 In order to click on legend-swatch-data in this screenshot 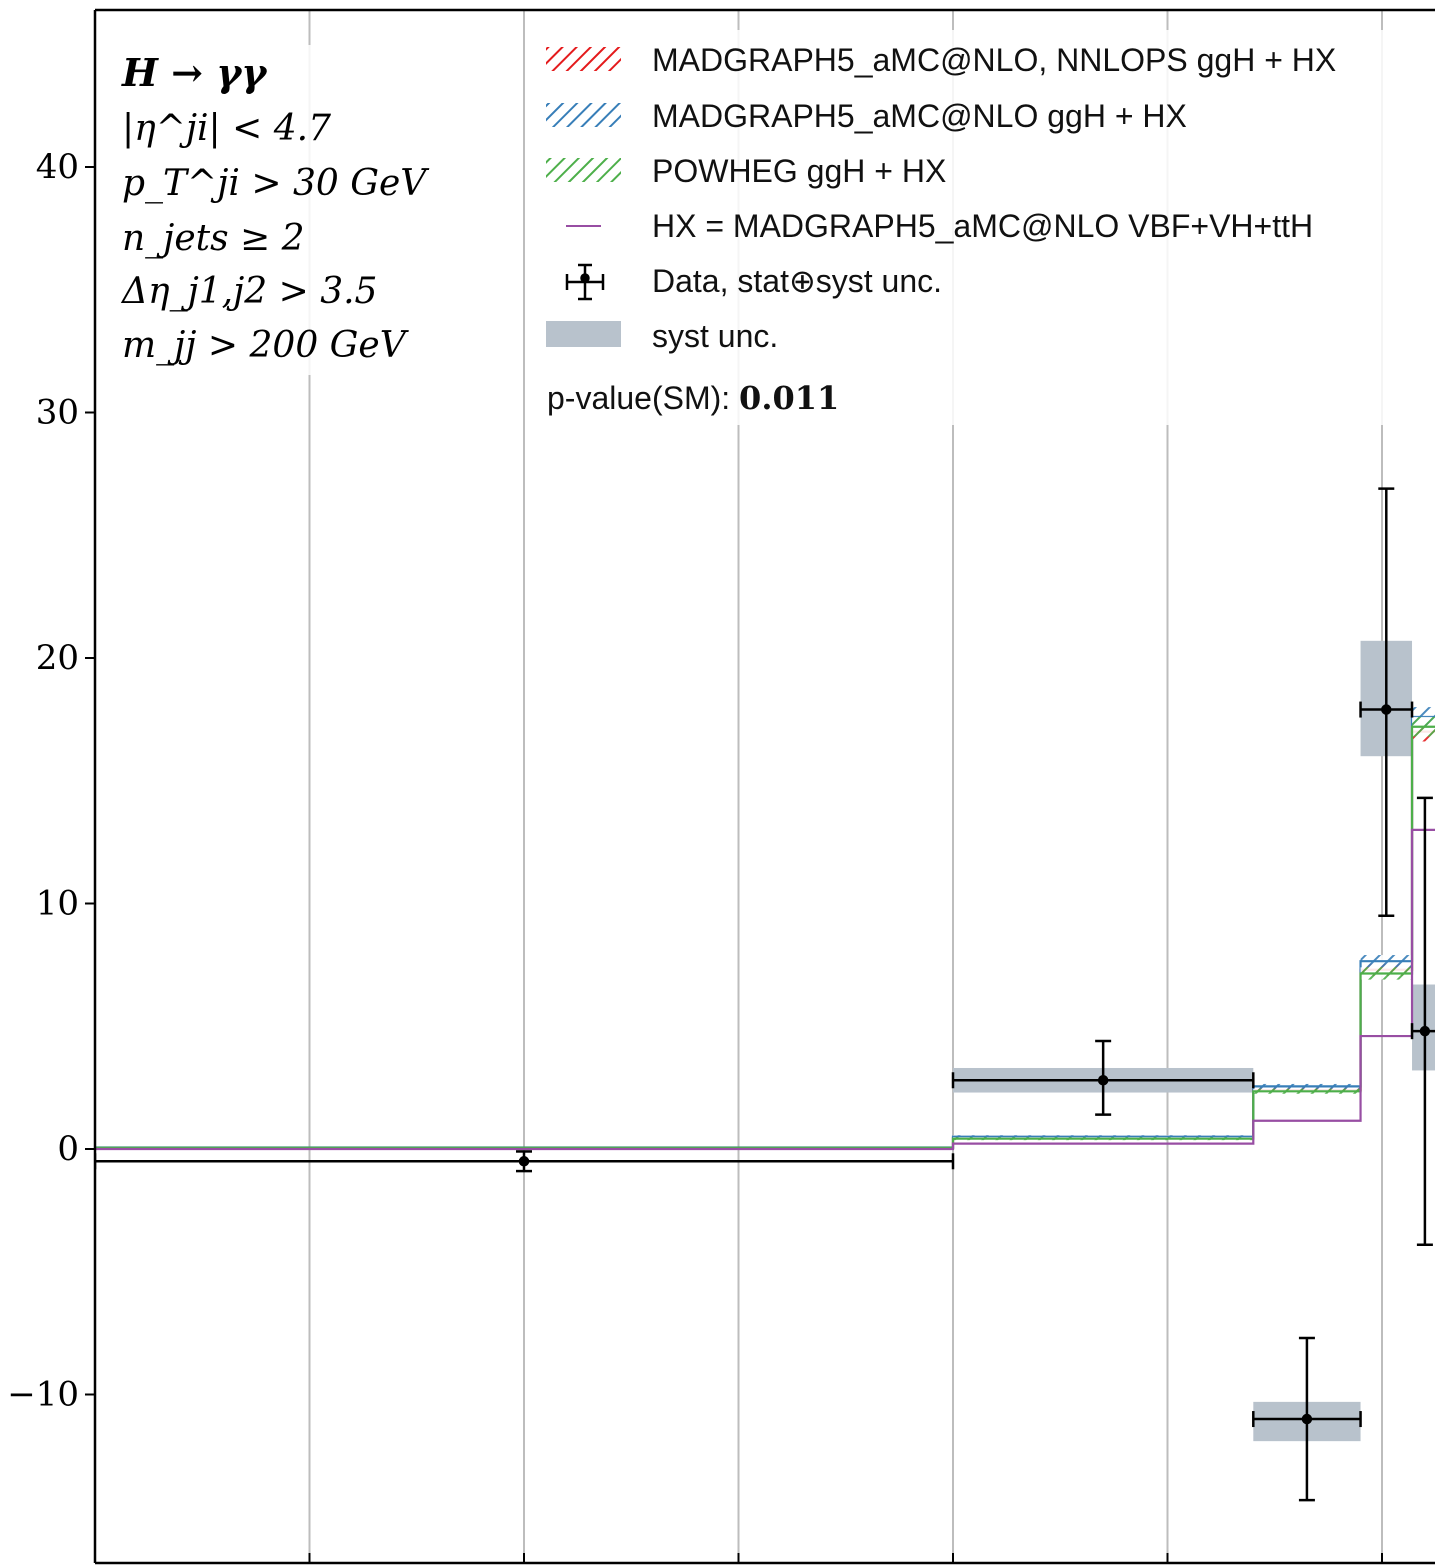, I will do `click(585, 282)`.